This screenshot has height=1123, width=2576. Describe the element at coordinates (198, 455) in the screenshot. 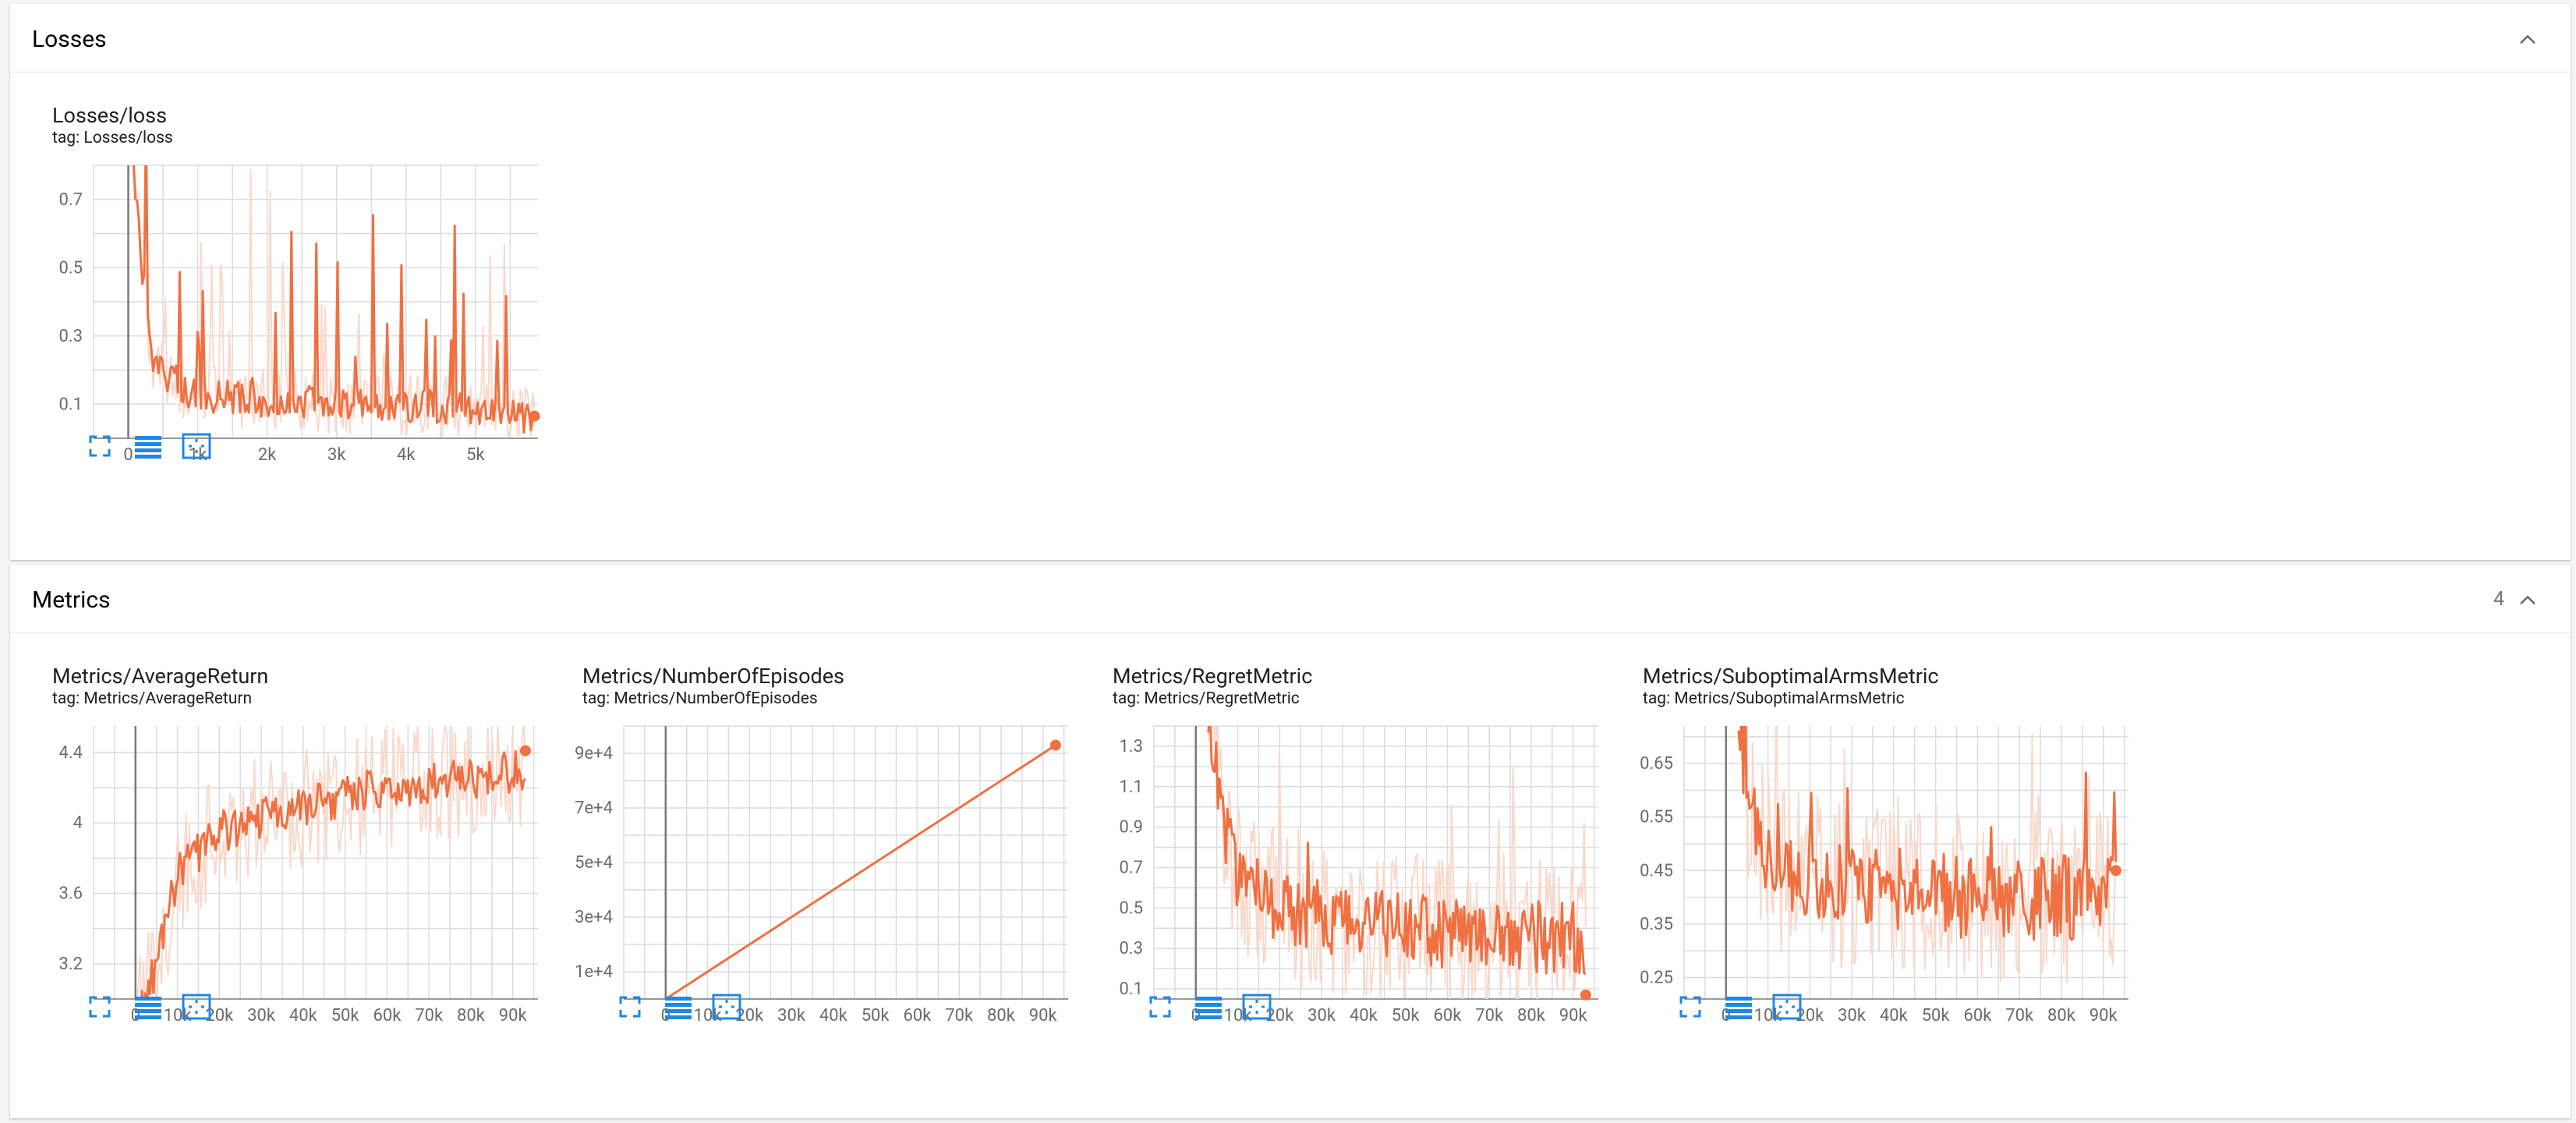

I see `x-tick-label: 1k` at that location.